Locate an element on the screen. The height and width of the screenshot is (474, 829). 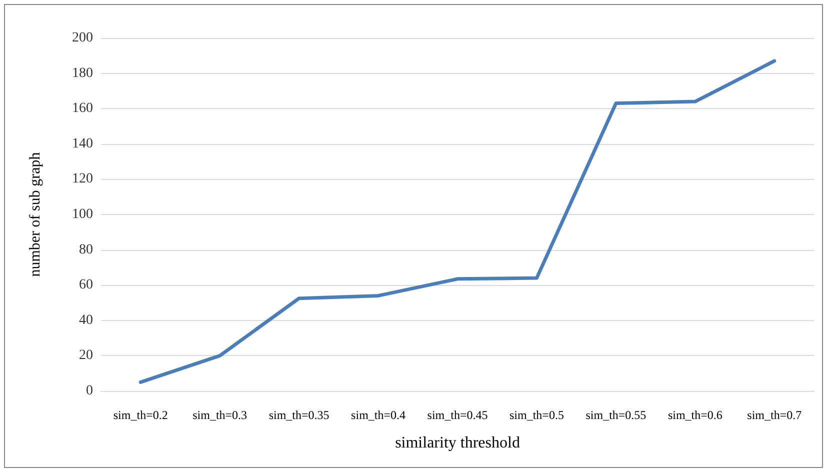
y-tick-label: 0 is located at coordinates (89, 391).